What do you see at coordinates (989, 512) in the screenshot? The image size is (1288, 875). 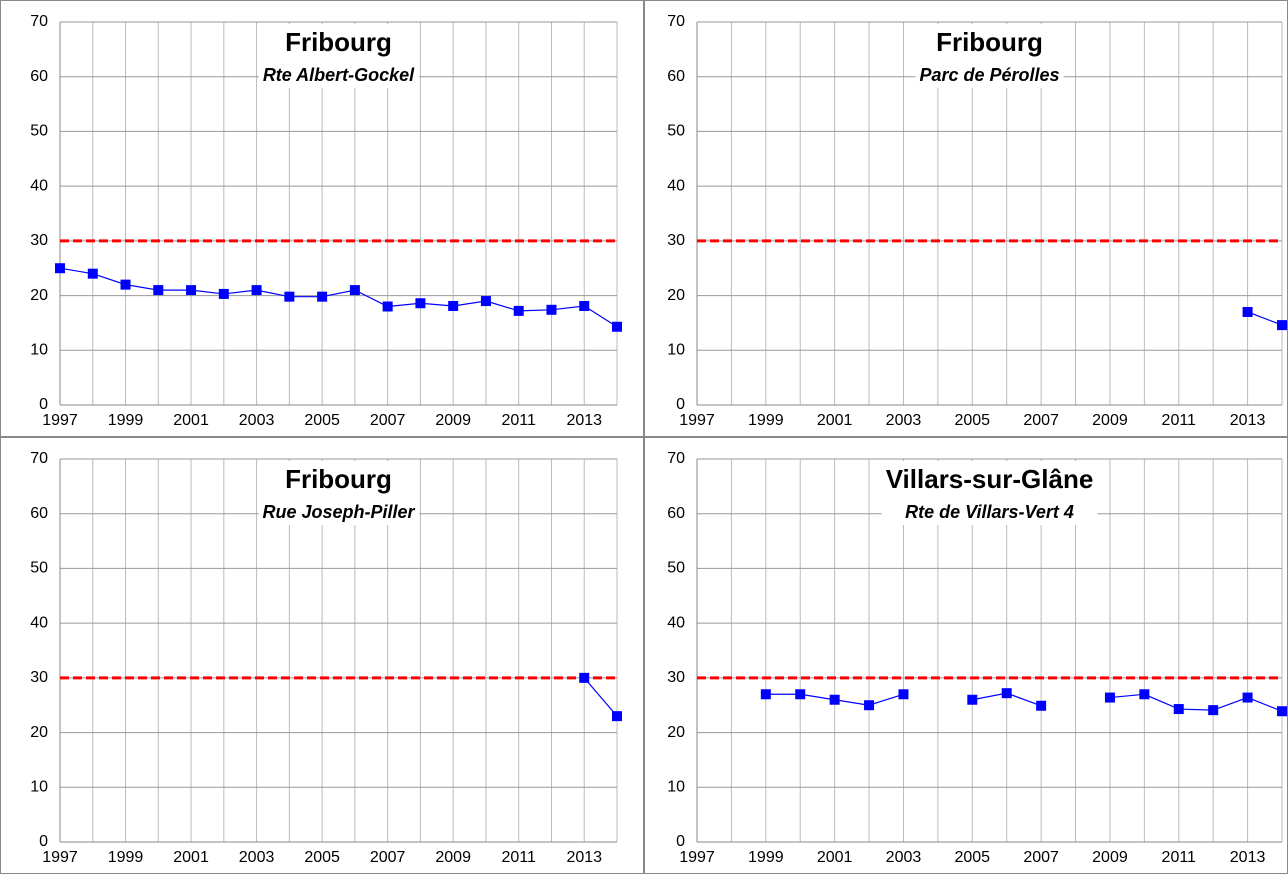 I see `chart-subtitle: Rte de Villars-Vert 4` at bounding box center [989, 512].